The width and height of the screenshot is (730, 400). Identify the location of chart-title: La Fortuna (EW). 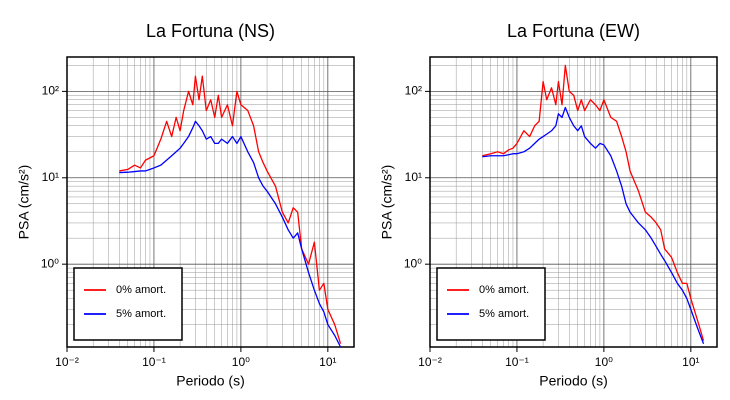
(573, 31).